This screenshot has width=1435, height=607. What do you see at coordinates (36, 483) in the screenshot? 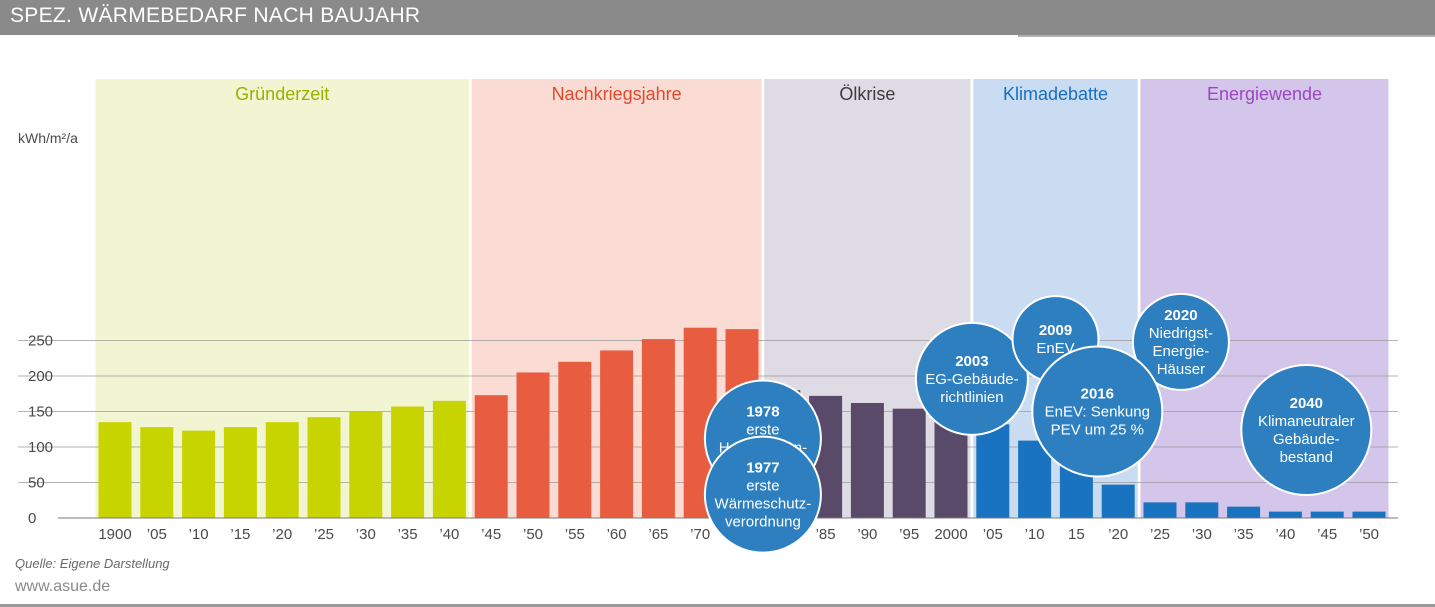
I see `y-tick-label: 50` at bounding box center [36, 483].